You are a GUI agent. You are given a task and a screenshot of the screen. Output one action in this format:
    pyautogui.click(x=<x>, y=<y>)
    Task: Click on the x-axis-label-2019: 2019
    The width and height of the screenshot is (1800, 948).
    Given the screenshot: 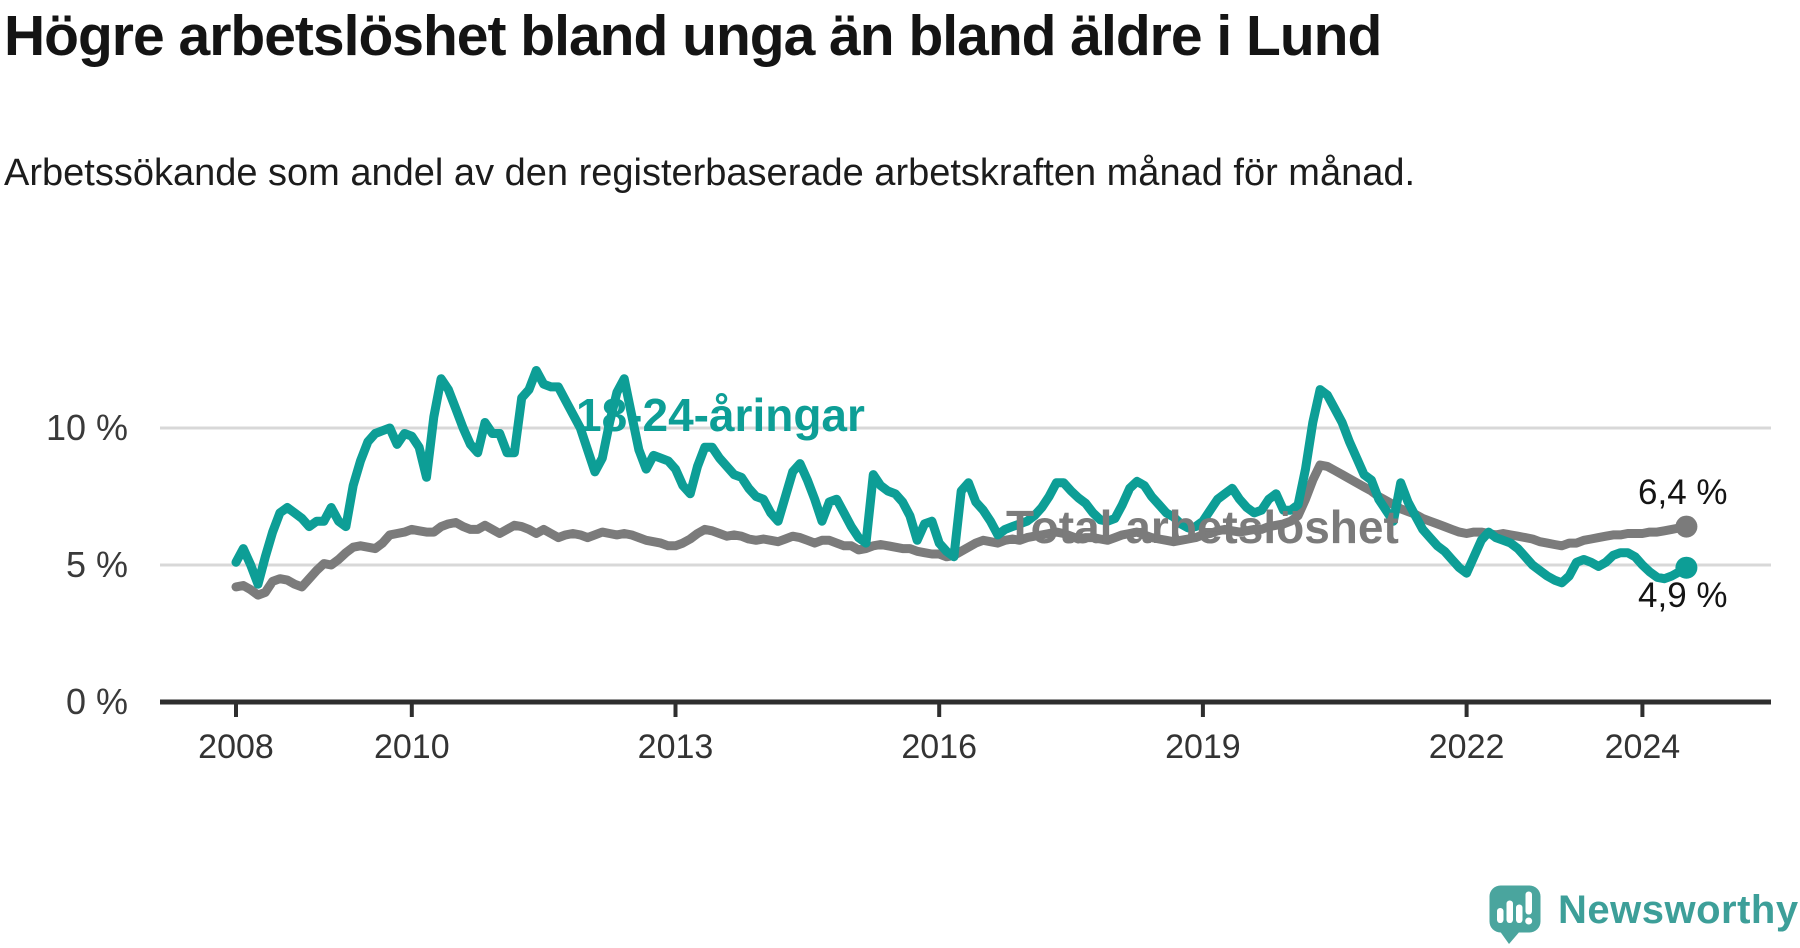 What is the action you would take?
    pyautogui.click(x=1203, y=747)
    